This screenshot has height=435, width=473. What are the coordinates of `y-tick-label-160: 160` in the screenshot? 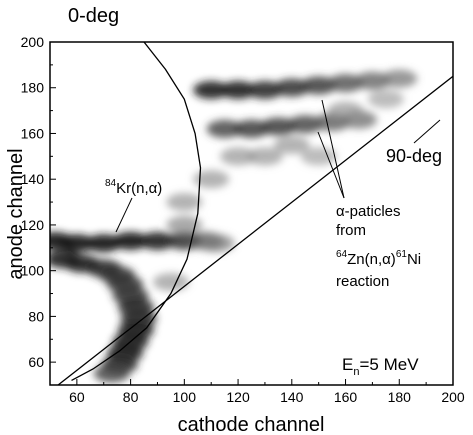 It's located at (33, 133).